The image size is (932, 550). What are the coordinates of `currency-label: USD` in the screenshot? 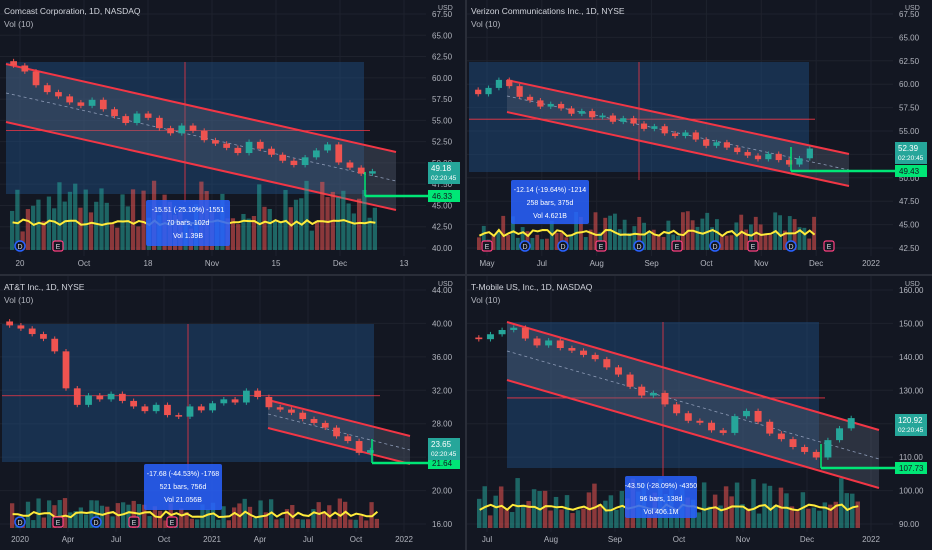 It's located at (912, 8).